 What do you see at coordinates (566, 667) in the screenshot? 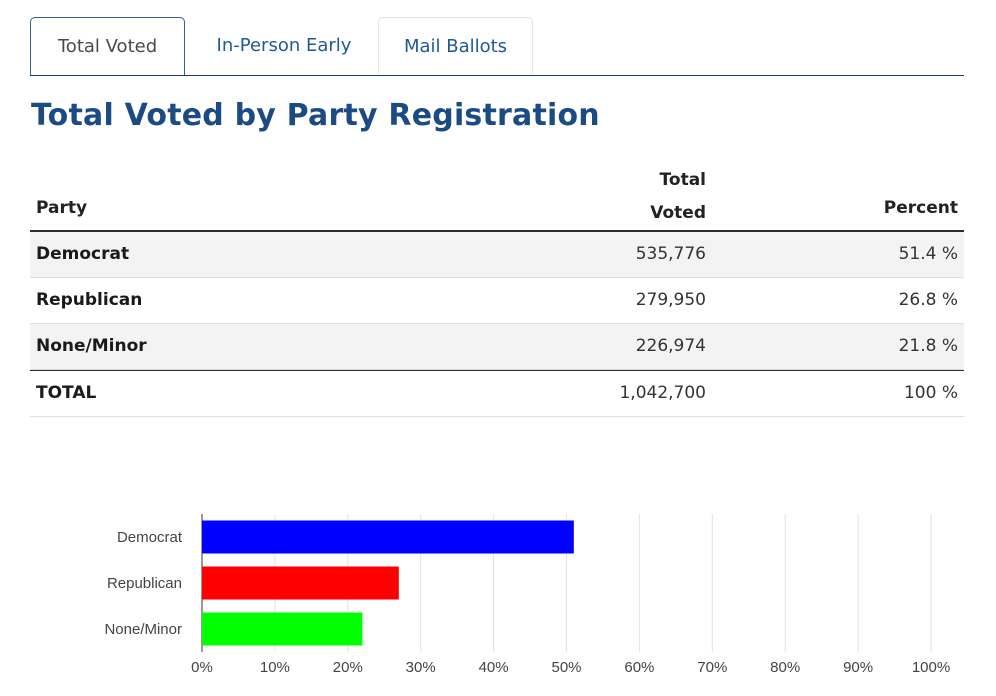
I see `x-tick-label: 50%` at bounding box center [566, 667].